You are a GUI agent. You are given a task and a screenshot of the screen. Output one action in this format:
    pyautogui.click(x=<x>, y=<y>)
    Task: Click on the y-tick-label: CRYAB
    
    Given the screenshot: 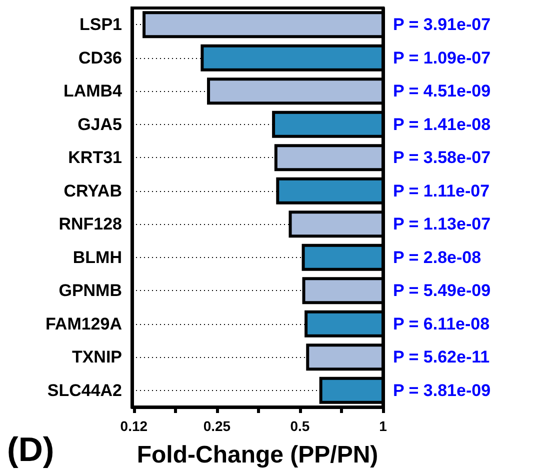 What is the action you would take?
    pyautogui.click(x=93, y=190)
    